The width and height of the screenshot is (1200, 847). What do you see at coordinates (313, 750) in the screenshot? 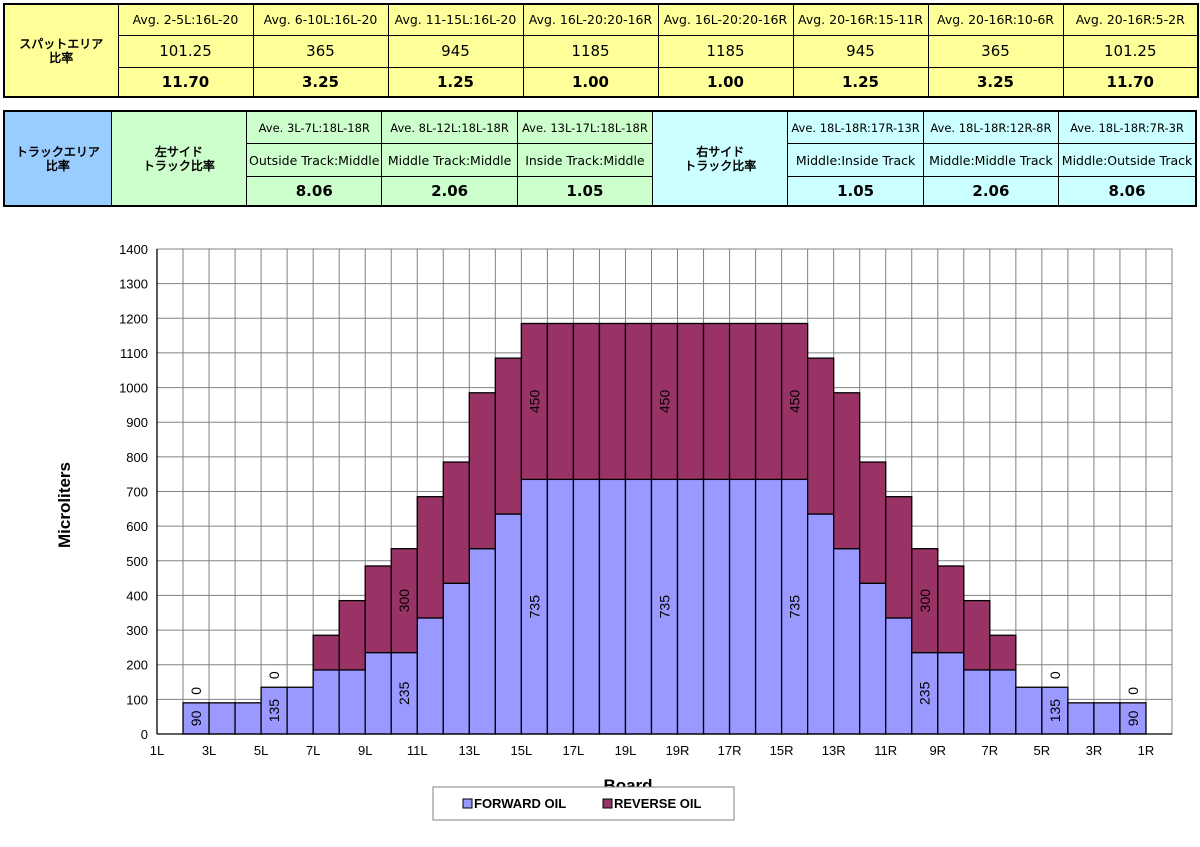
I see `x-tick-label: 7L` at bounding box center [313, 750].